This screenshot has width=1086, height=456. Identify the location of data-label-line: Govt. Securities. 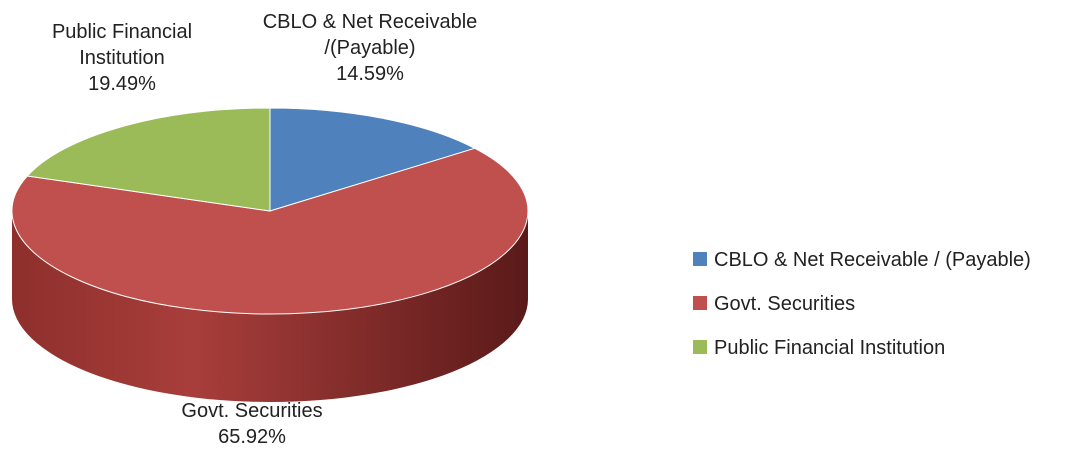
(251, 411).